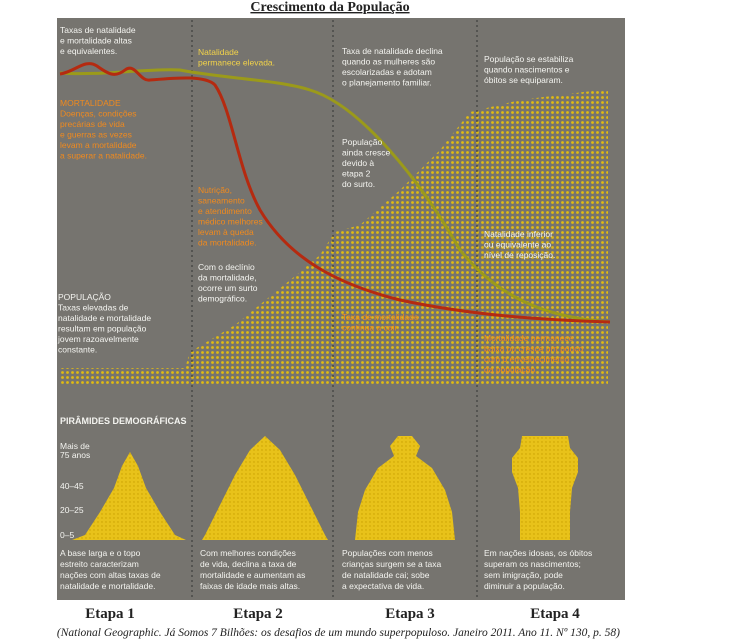 The width and height of the screenshot is (746, 644). Describe the element at coordinates (72, 486) in the screenshot. I see `age-label: 40–45` at that location.